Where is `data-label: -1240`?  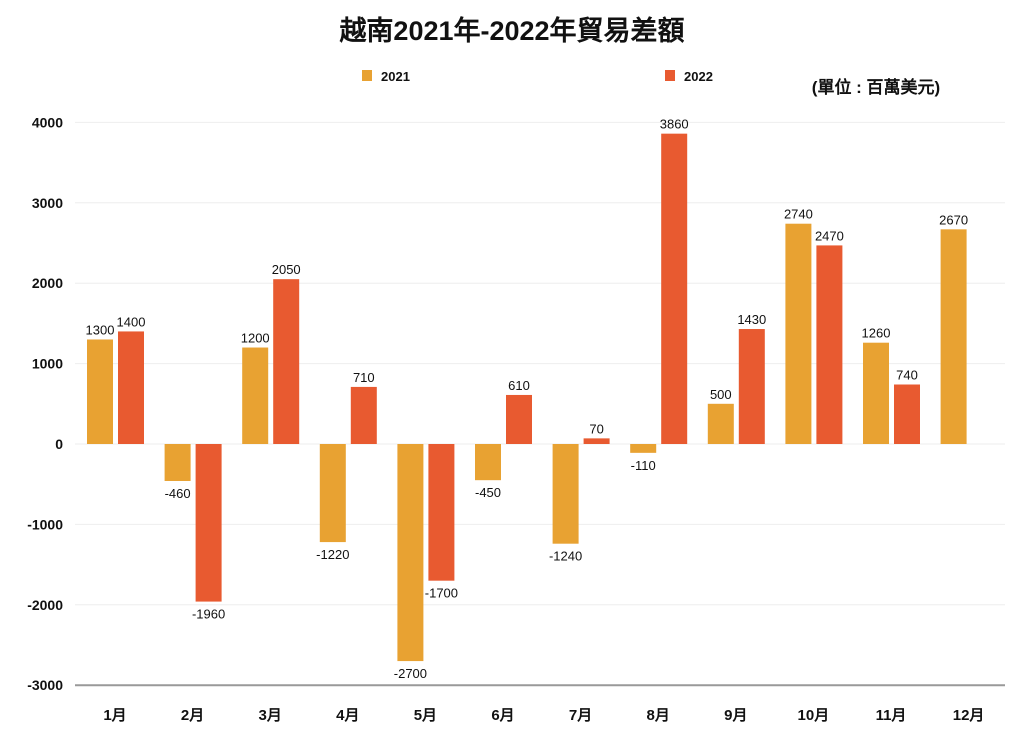 data-label: -1240 is located at coordinates (565, 556).